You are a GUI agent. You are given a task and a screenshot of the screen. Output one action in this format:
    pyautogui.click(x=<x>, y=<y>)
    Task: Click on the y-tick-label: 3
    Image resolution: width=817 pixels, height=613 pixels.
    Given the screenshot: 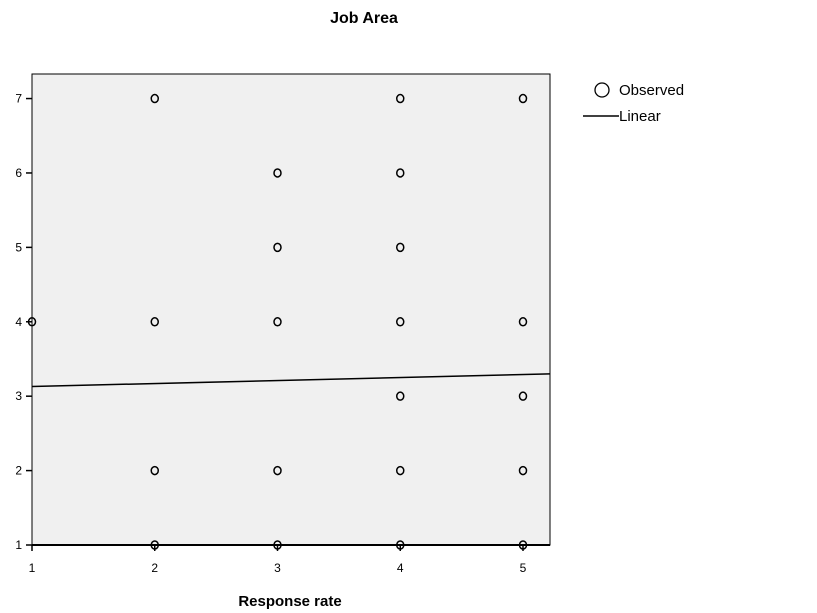 What is the action you would take?
    pyautogui.click(x=18, y=396)
    